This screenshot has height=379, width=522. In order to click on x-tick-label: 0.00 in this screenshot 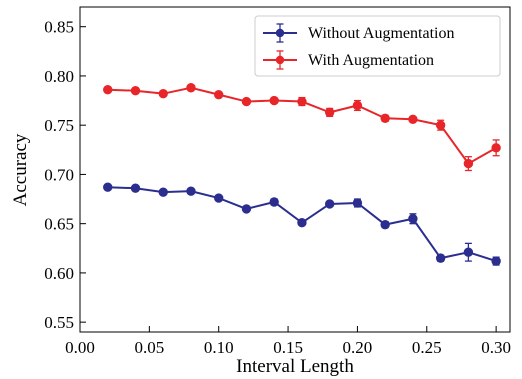, I will do `click(80, 347)`.